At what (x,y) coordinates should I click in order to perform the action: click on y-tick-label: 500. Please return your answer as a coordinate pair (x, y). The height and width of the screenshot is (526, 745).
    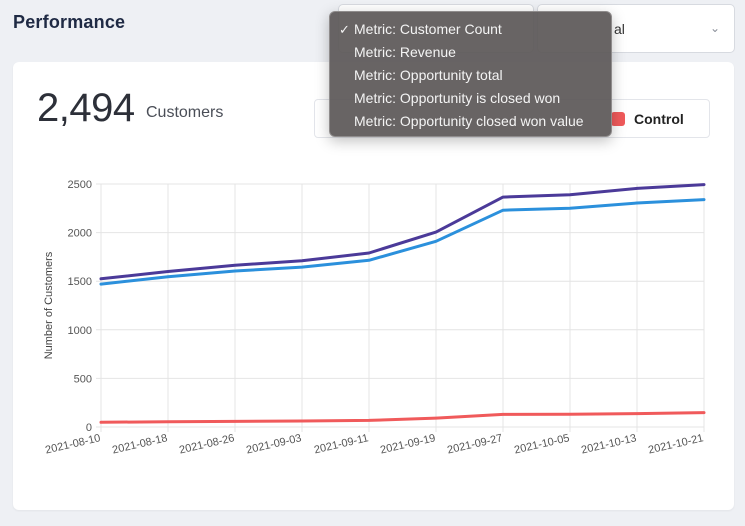
    Looking at the image, I should click on (83, 379).